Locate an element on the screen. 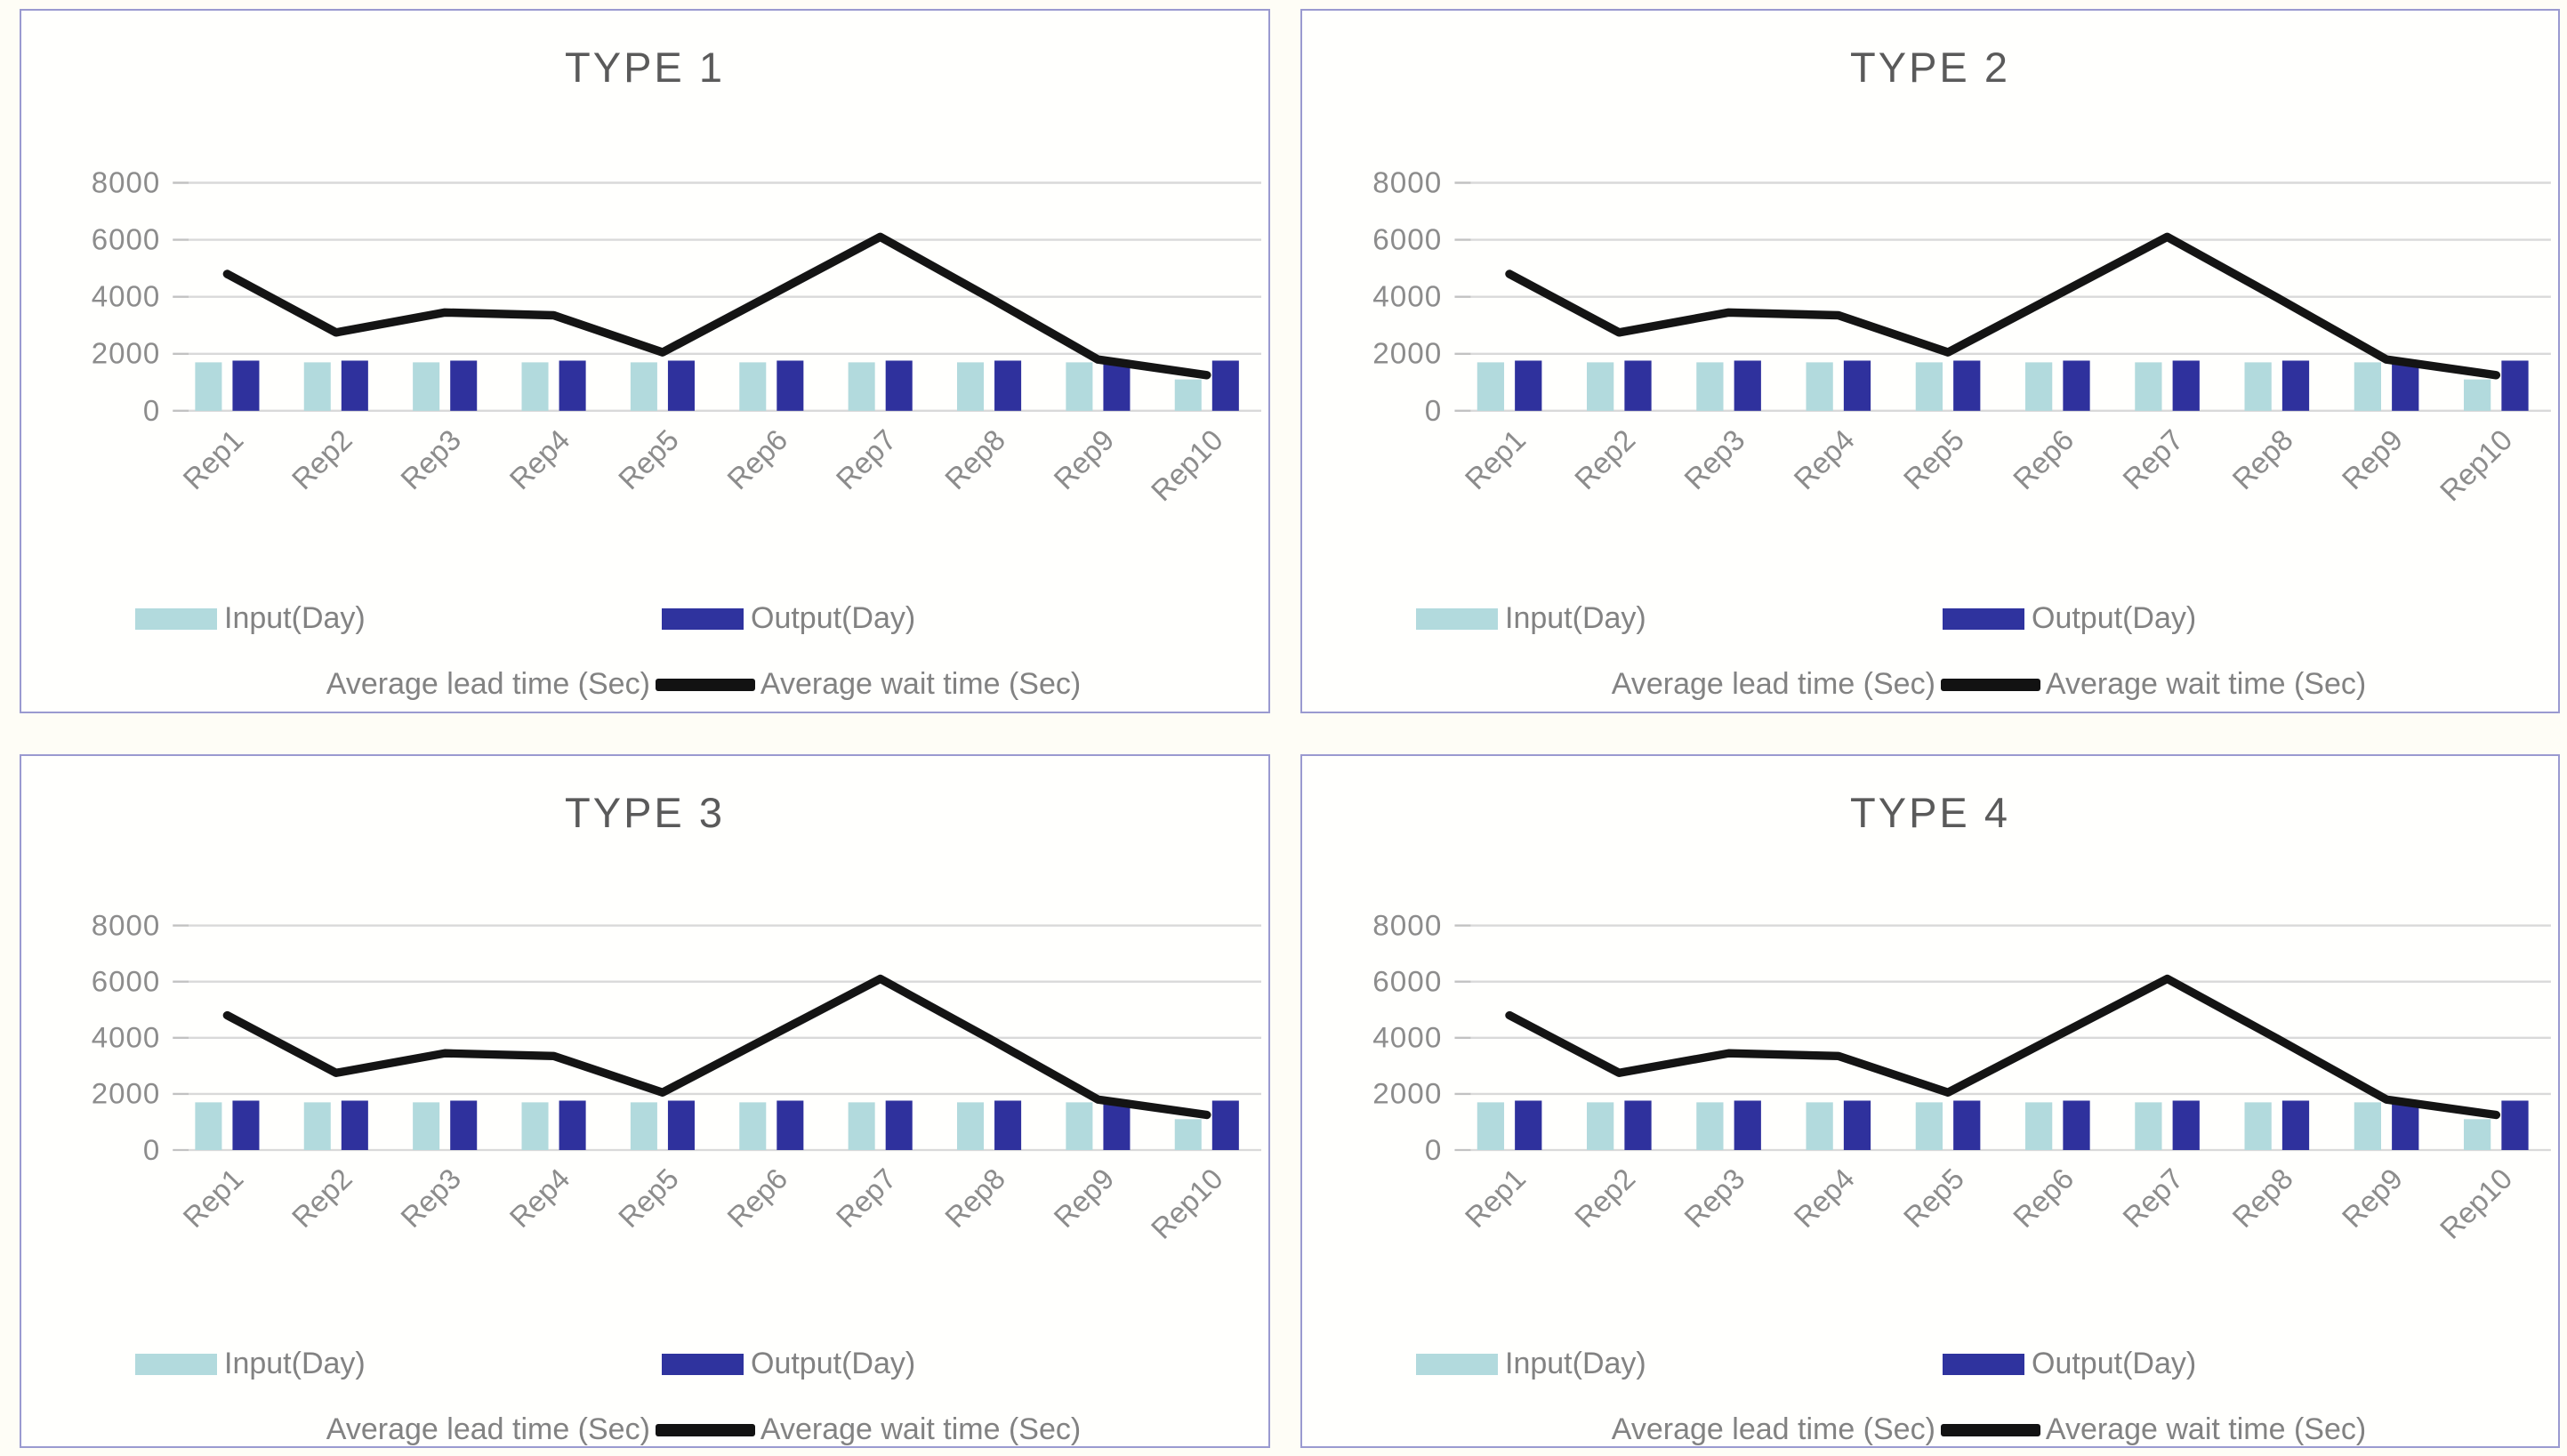  chart-title: TYPE 2 is located at coordinates (1930, 67).